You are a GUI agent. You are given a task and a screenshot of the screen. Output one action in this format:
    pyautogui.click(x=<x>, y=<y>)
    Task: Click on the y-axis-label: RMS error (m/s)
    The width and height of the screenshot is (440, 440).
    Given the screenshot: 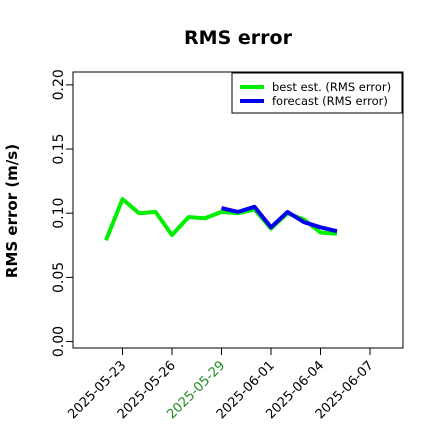 What is the action you would take?
    pyautogui.click(x=12, y=211)
    